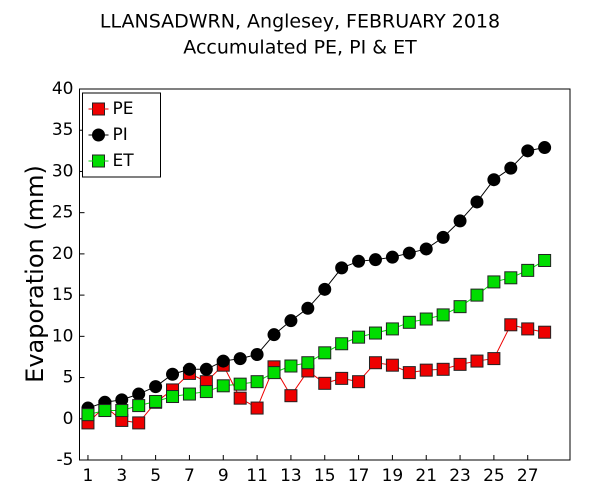  Describe the element at coordinates (291, 476) in the screenshot. I see `x-tick-label: 13` at that location.